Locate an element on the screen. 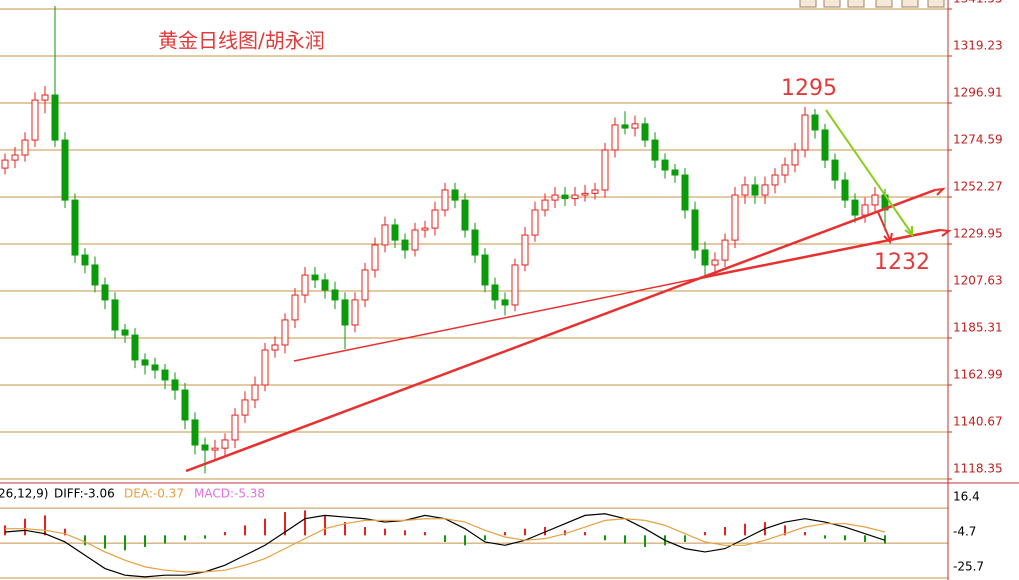 The height and width of the screenshot is (580, 1019). y-tick-label: 1252.27 is located at coordinates (978, 186).